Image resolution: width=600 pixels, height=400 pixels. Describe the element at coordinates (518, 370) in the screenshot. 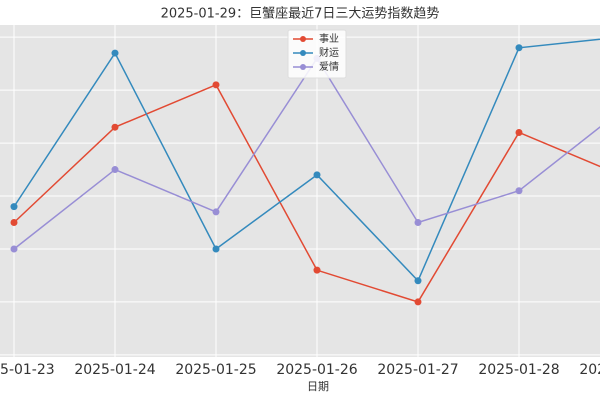

I see `x-tick-label: 2025-01-28` at that location.